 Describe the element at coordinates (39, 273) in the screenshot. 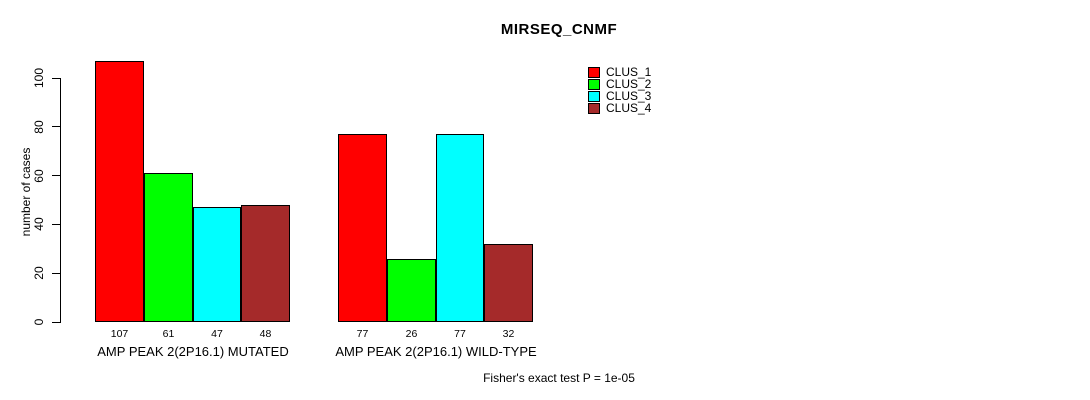

I see `y-tick-label: 20` at that location.